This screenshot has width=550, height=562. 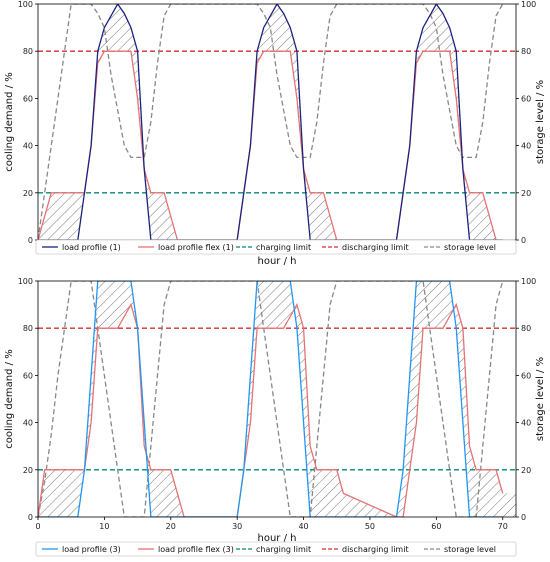 I want to click on x-tick-label: 70, so click(x=503, y=526).